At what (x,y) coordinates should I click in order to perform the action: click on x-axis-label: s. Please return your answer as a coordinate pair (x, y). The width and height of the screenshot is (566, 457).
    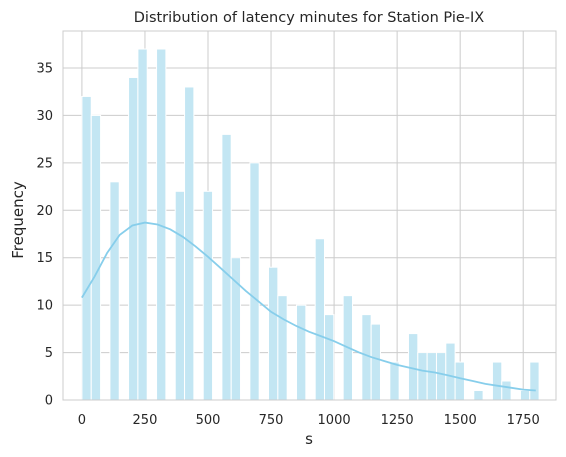
    Looking at the image, I should click on (309, 439).